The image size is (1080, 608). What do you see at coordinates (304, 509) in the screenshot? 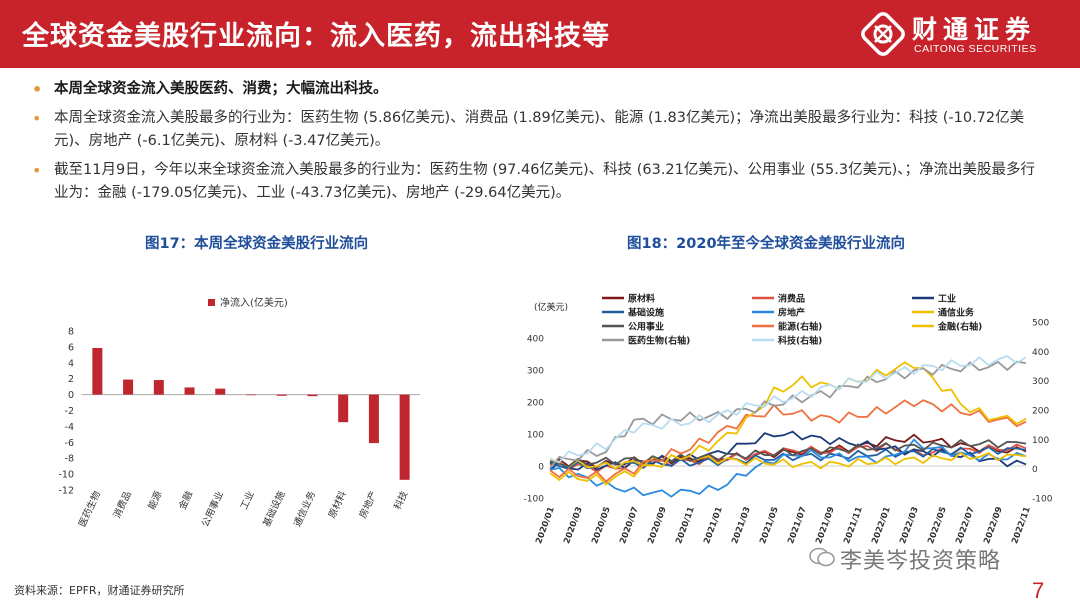
I see `x-tick-label: 通信业务` at bounding box center [304, 509].